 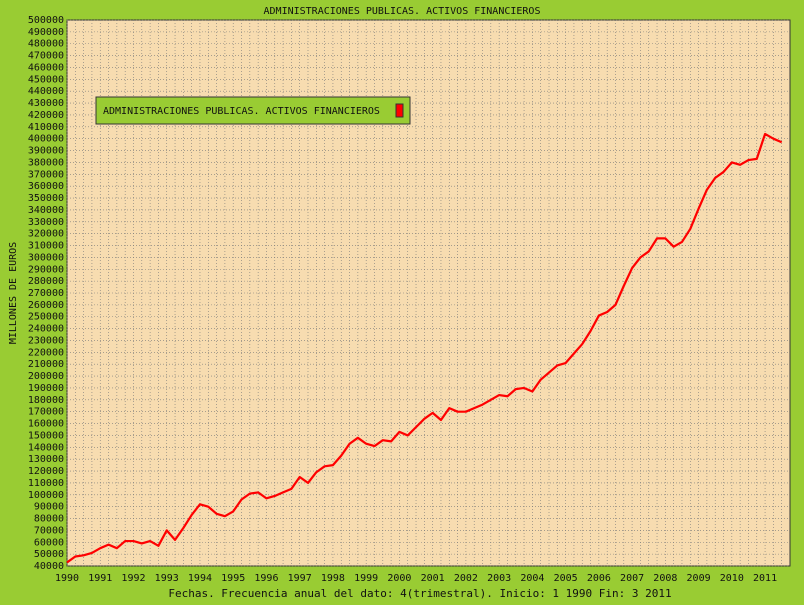 I want to click on y-tick-label: 200000, so click(x=46, y=376).